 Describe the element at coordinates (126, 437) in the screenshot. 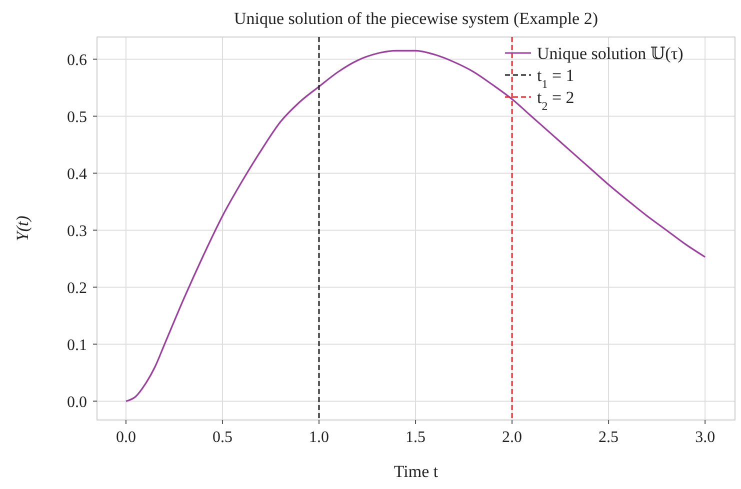

I see `x-tick-label: 0.0` at that location.